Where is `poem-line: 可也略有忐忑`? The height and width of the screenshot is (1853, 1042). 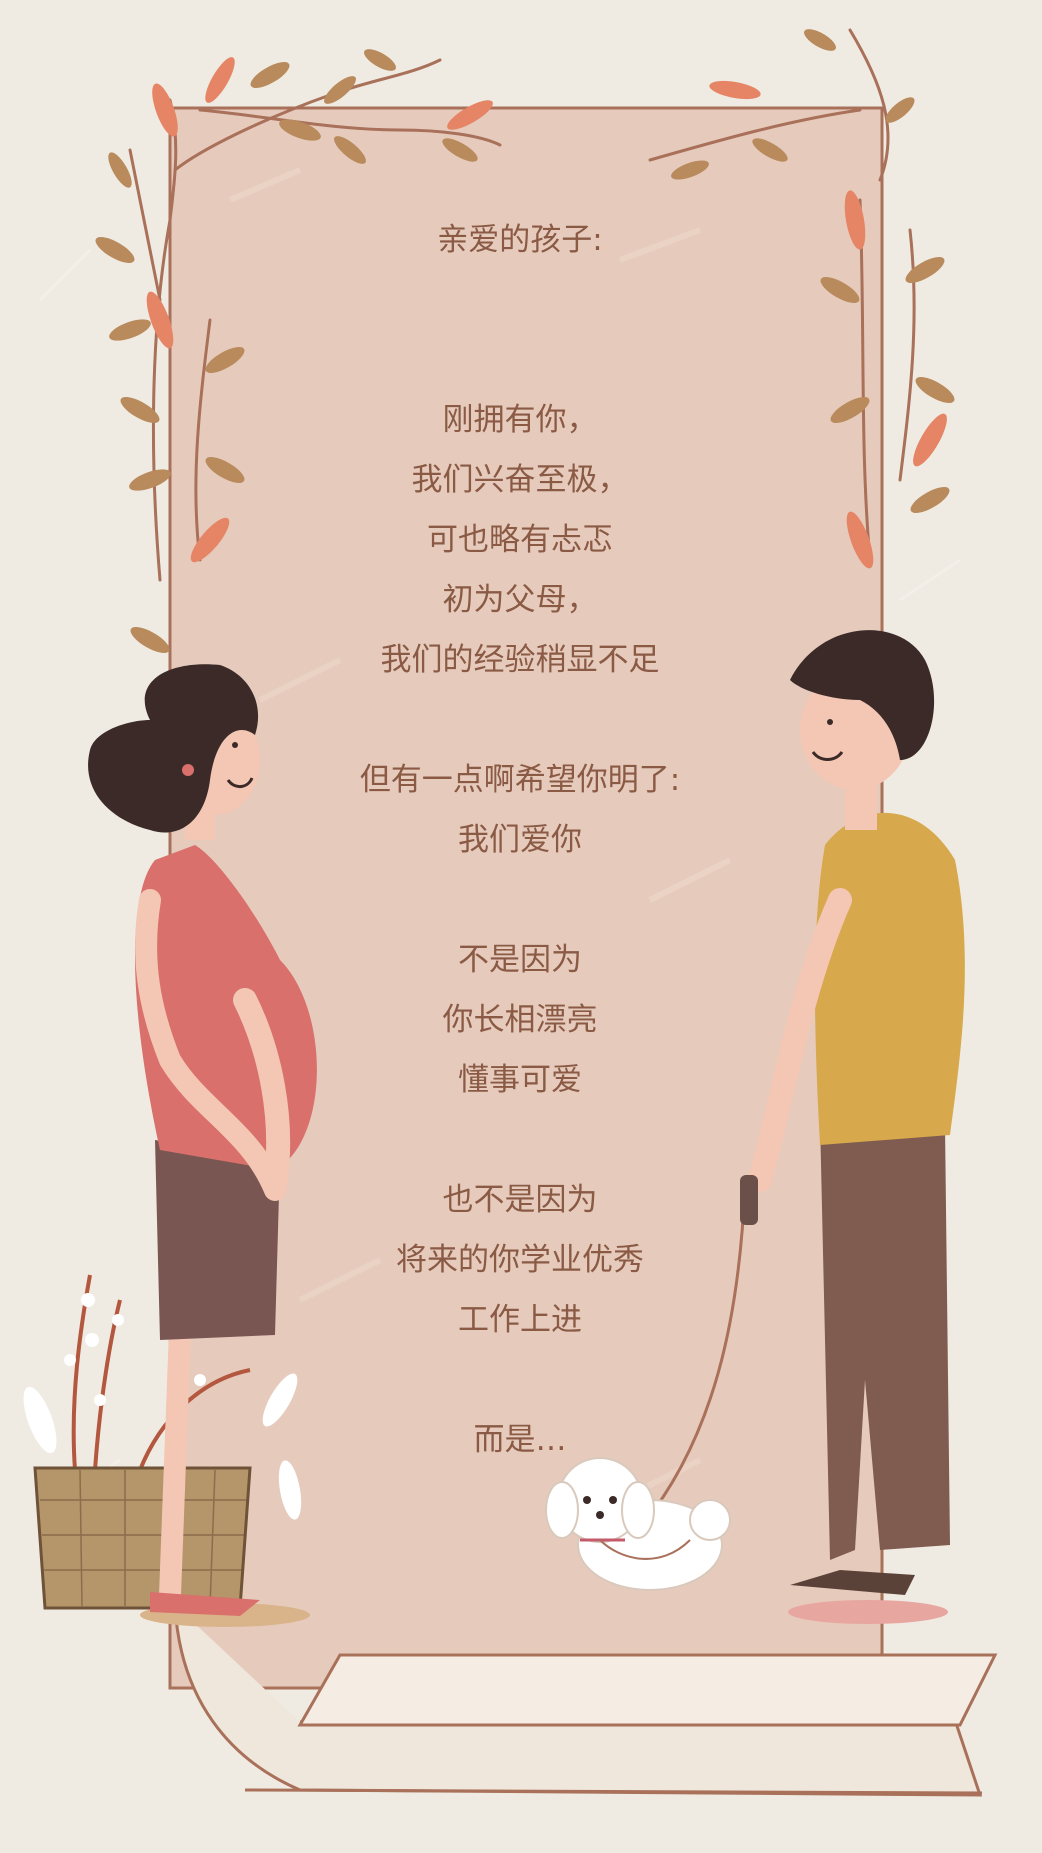 poem-line: 可也略有忐忑 is located at coordinates (520, 540).